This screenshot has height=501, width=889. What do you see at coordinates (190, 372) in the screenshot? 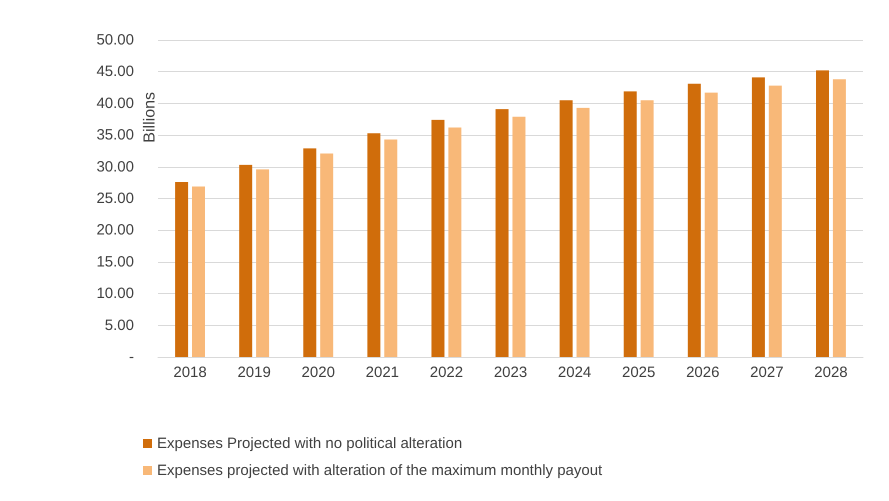
I see `x-tick-label: 2018` at bounding box center [190, 372].